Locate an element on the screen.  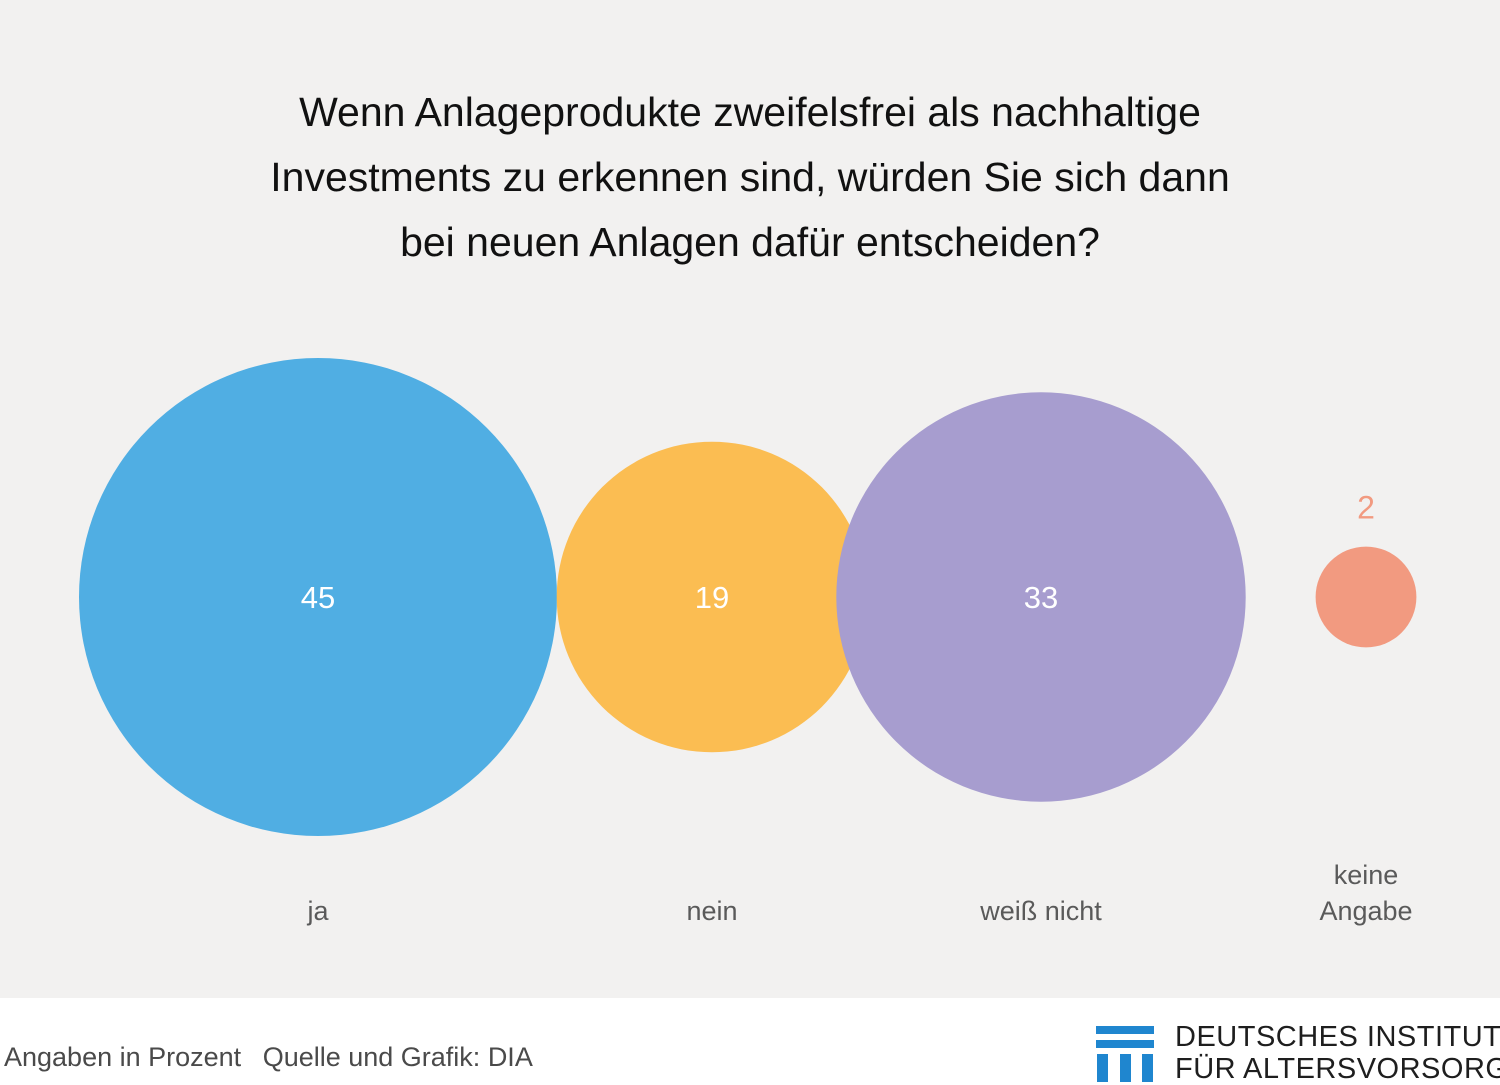
logo-line-1: DEUTSCHES INSTITUT is located at coordinates (1337, 1037).